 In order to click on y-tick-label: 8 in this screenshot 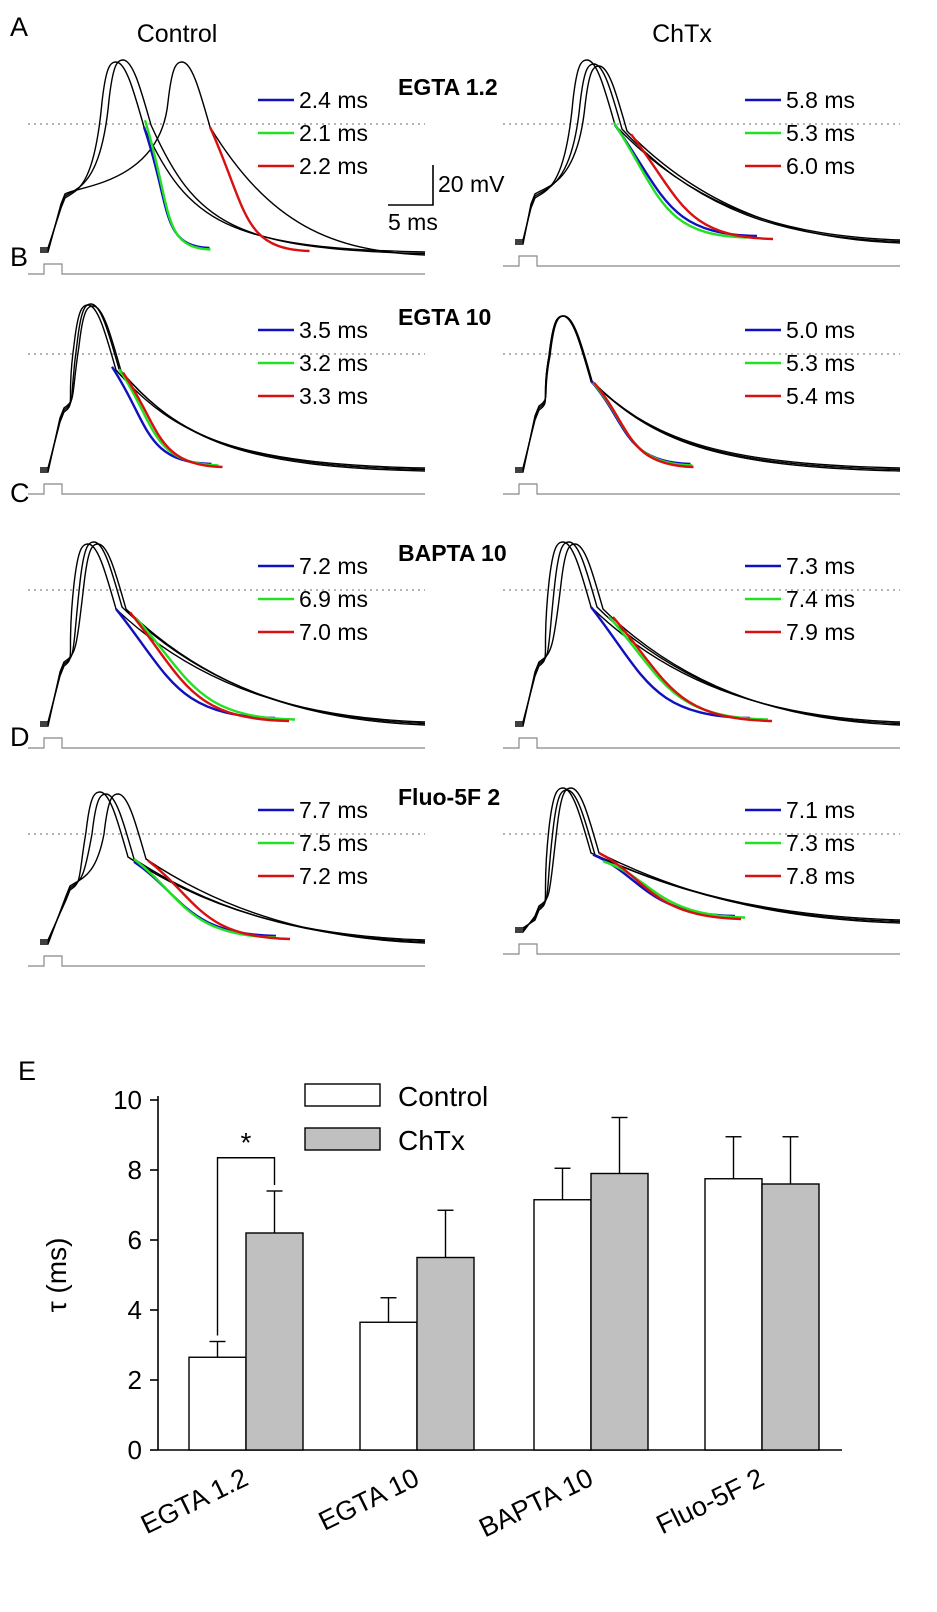, I will do `click(135, 1170)`.